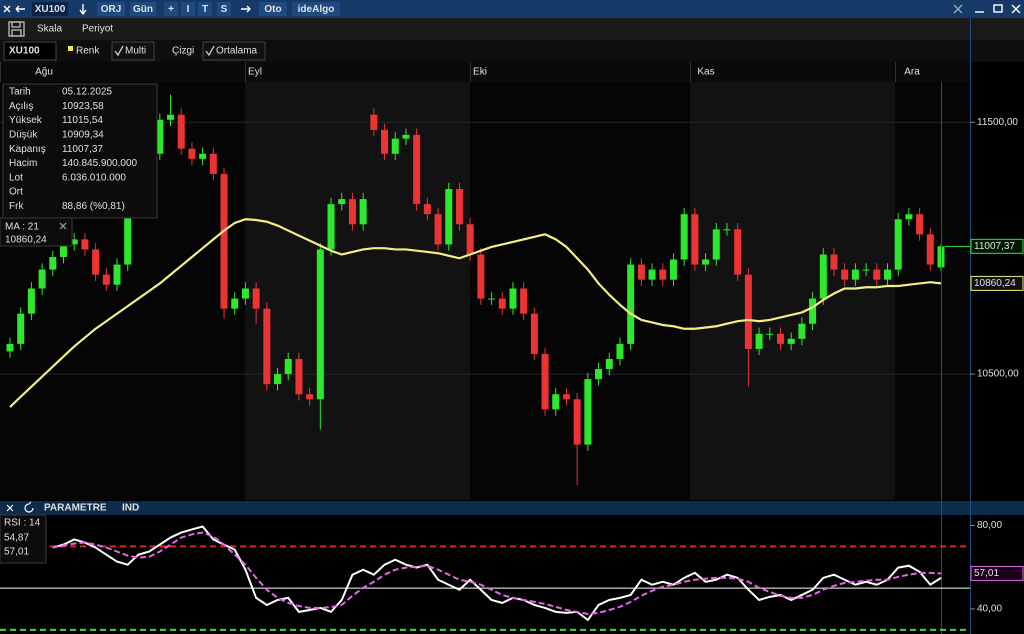 The image size is (1024, 634). I want to click on month-band, so click(357, 291).